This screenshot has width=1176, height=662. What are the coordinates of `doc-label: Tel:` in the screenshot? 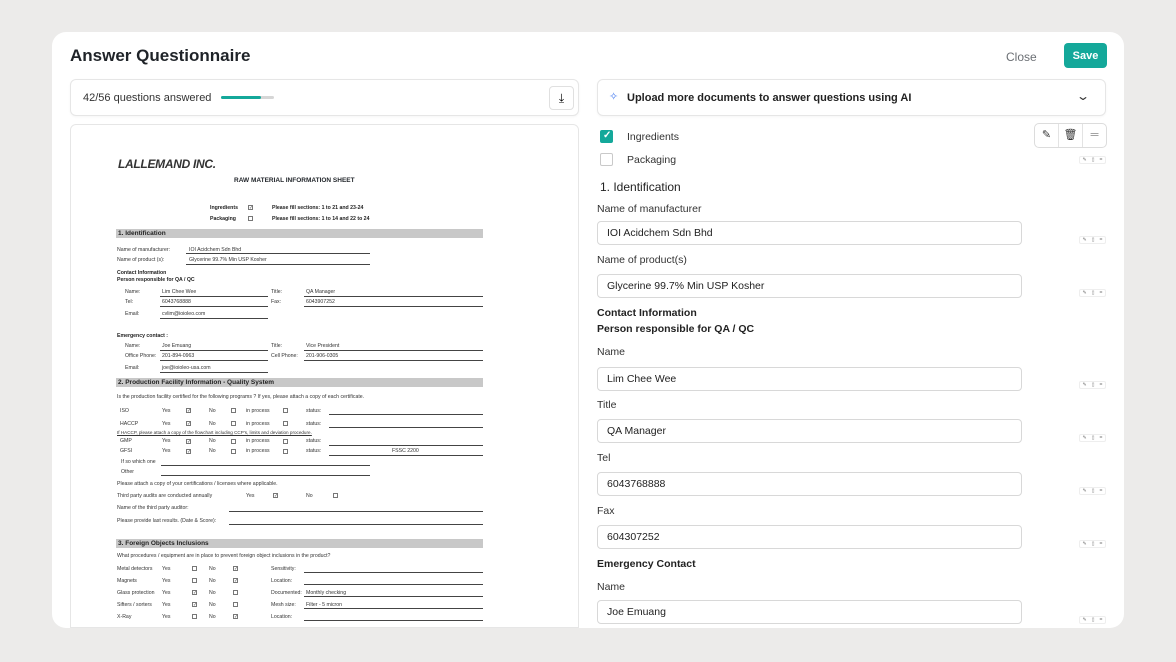 It's located at (129, 302).